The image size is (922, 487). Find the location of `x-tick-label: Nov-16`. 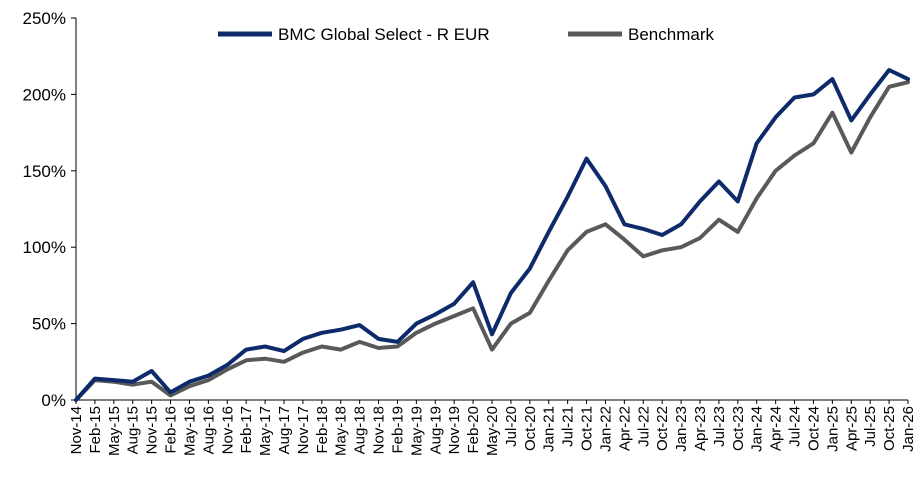

x-tick-label: Nov-16 is located at coordinates (227, 430).